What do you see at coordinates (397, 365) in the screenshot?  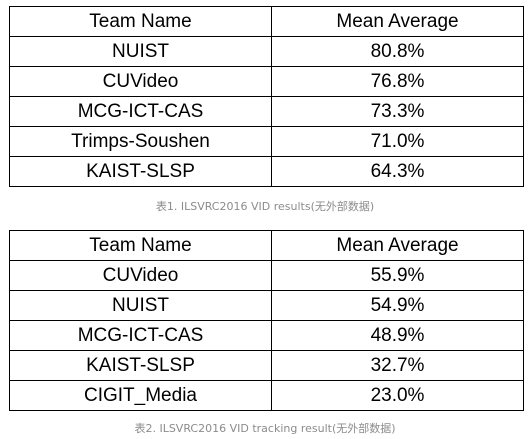 I see `mean-average-cell: 32.7%` at bounding box center [397, 365].